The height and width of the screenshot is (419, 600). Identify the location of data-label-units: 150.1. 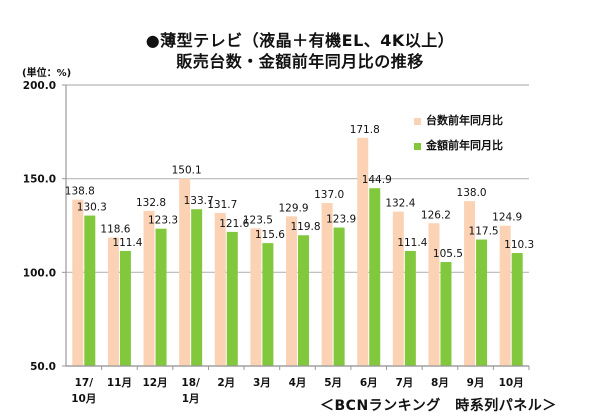
(187, 170).